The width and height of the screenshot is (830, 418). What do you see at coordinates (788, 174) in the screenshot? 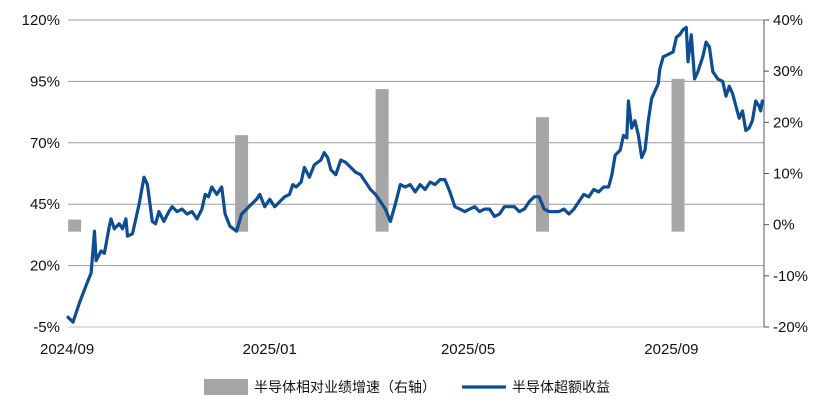
I see `y-right-tick-label: 10%` at bounding box center [788, 174].